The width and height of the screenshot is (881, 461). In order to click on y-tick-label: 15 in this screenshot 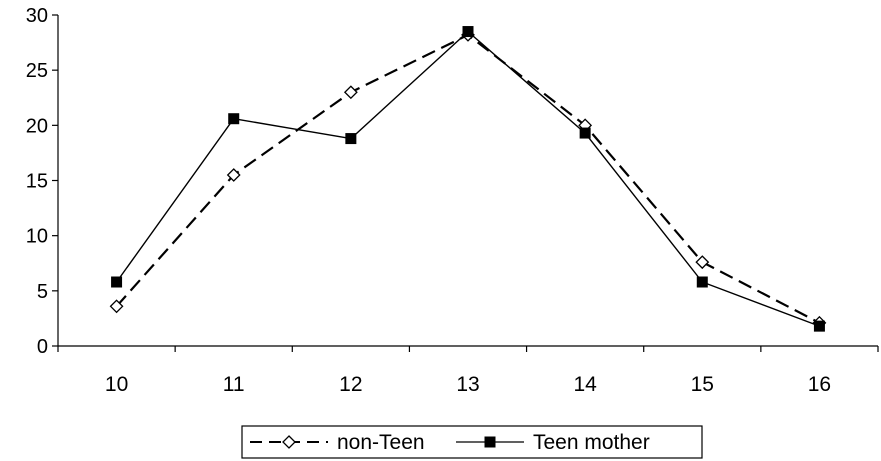, I will do `click(37, 182)`.